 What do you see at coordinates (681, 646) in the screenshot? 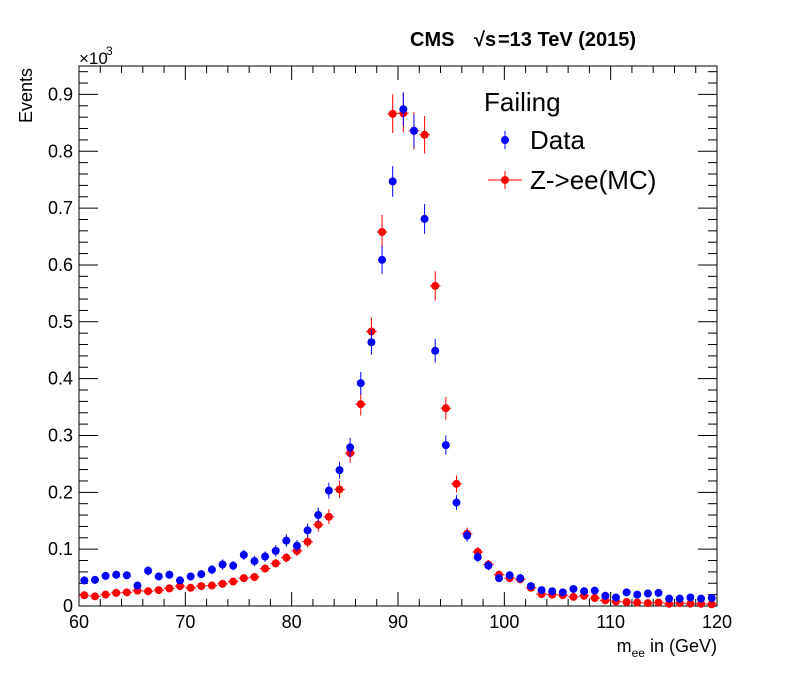
I see `x-axis-title-rest: in (GeV)` at bounding box center [681, 646].